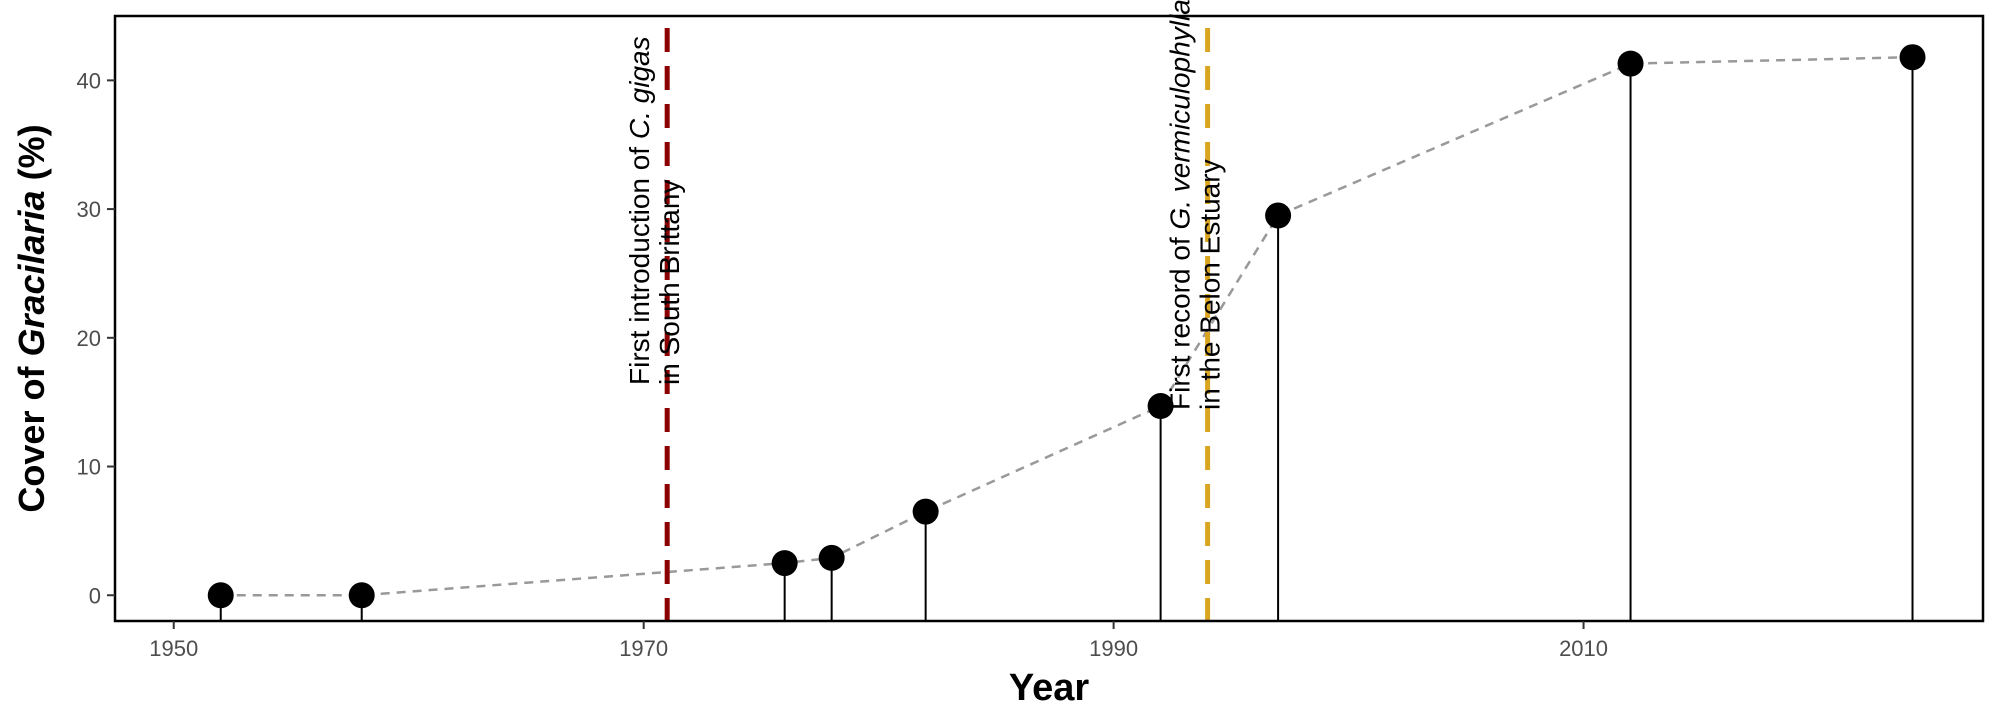 The height and width of the screenshot is (722, 2000). I want to click on vline-2-label-line-2: in the Belon Estuary, so click(1210, 284).